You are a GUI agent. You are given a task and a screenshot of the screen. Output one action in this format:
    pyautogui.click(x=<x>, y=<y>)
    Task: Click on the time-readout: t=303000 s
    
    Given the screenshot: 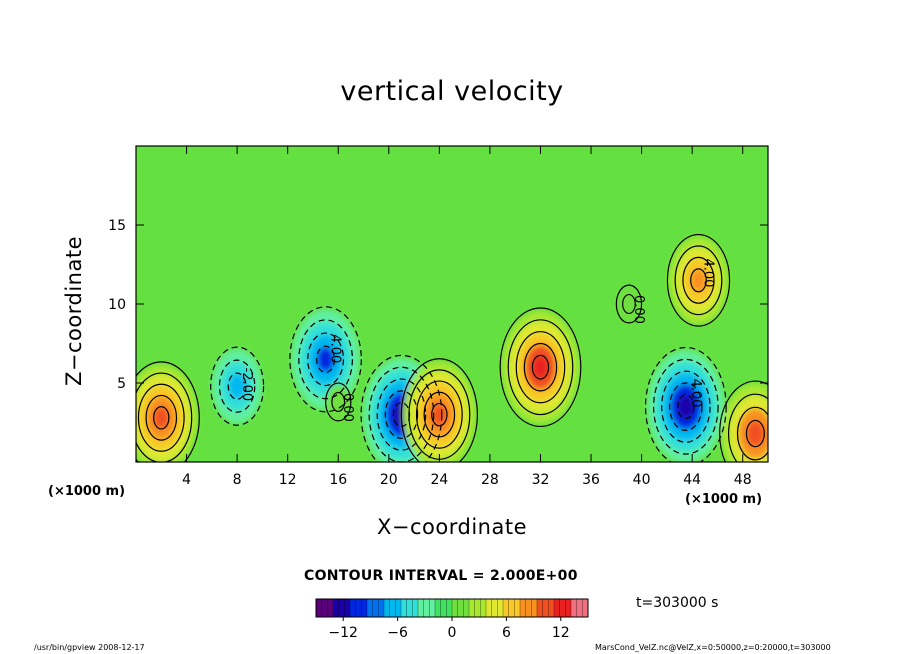 What is the action you would take?
    pyautogui.click(x=677, y=603)
    